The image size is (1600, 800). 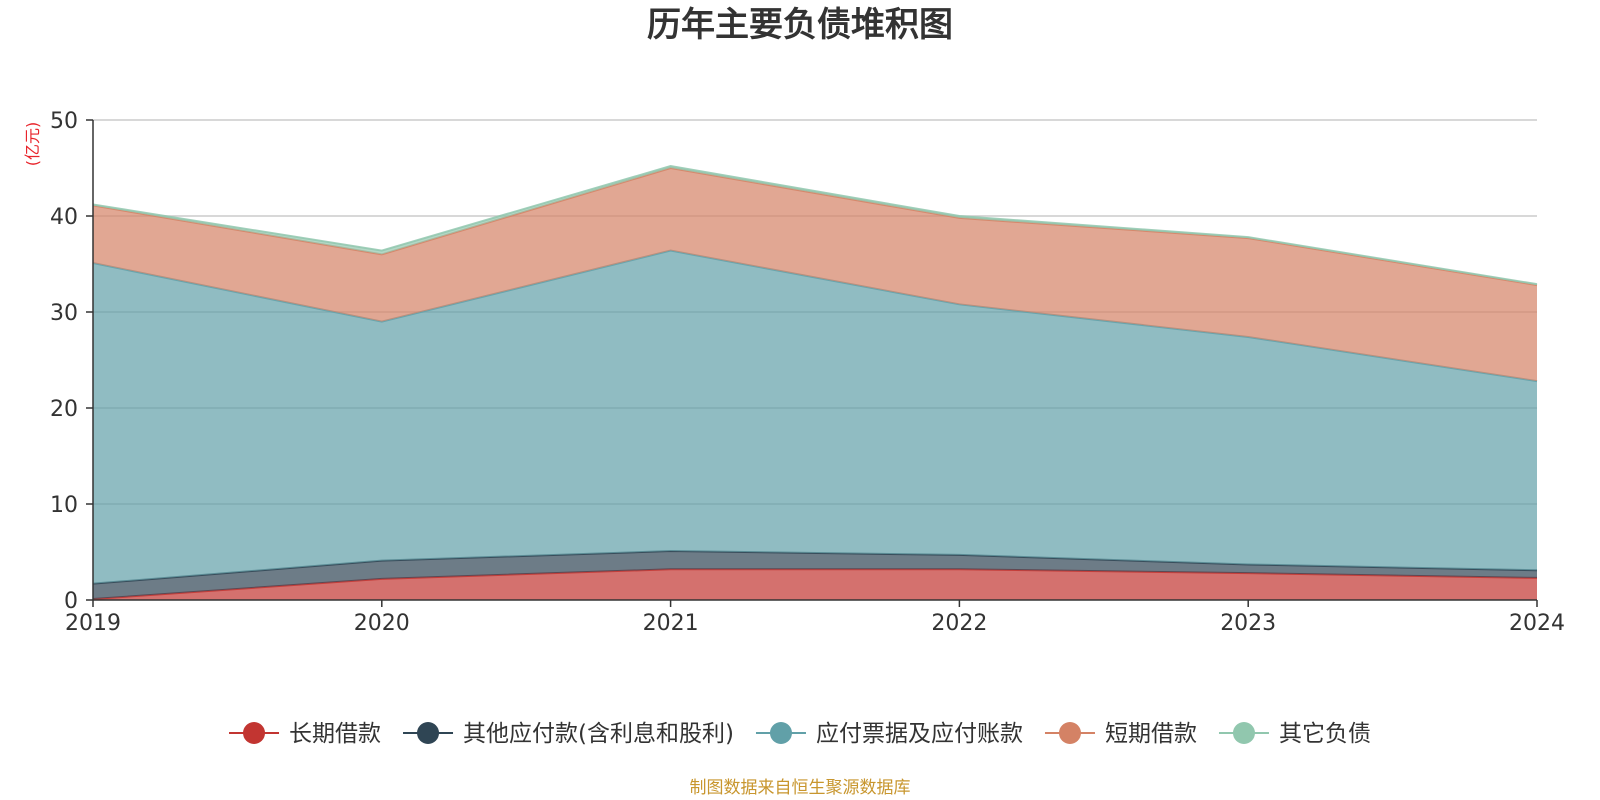 What do you see at coordinates (598, 734) in the screenshot?
I see `legend-label: 其他应付款(含利息和股利)` at bounding box center [598, 734].